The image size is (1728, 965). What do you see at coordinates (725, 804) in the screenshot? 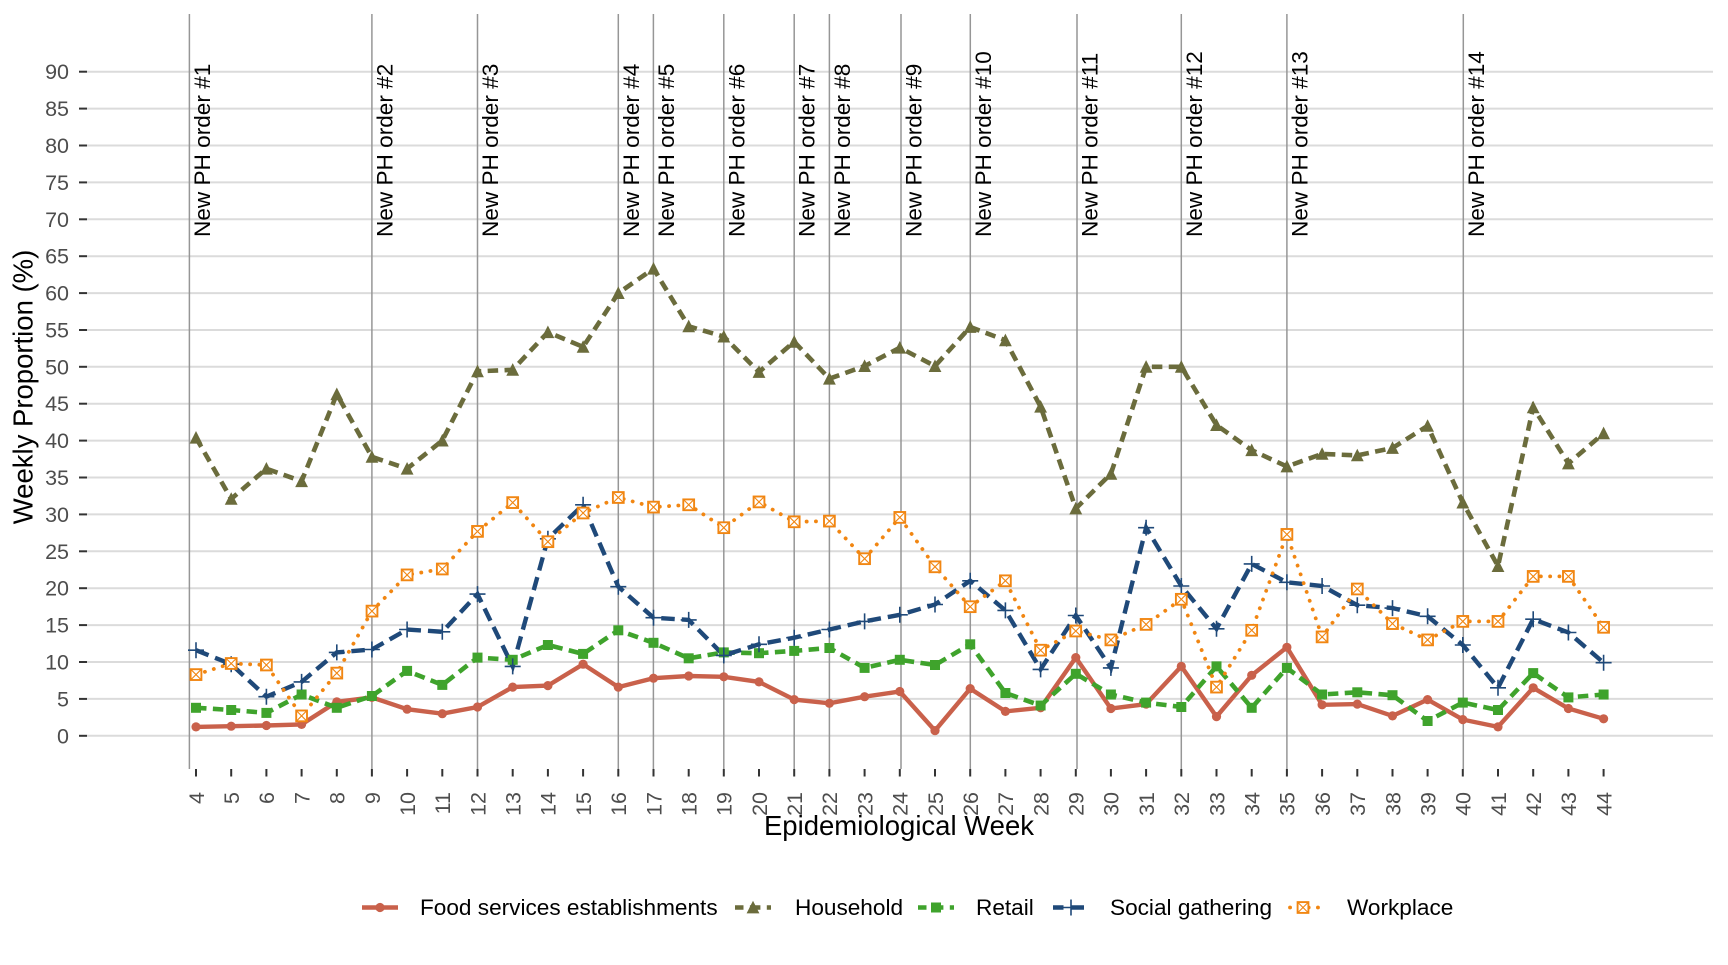
I see `svg-text: 19` at bounding box center [725, 804].